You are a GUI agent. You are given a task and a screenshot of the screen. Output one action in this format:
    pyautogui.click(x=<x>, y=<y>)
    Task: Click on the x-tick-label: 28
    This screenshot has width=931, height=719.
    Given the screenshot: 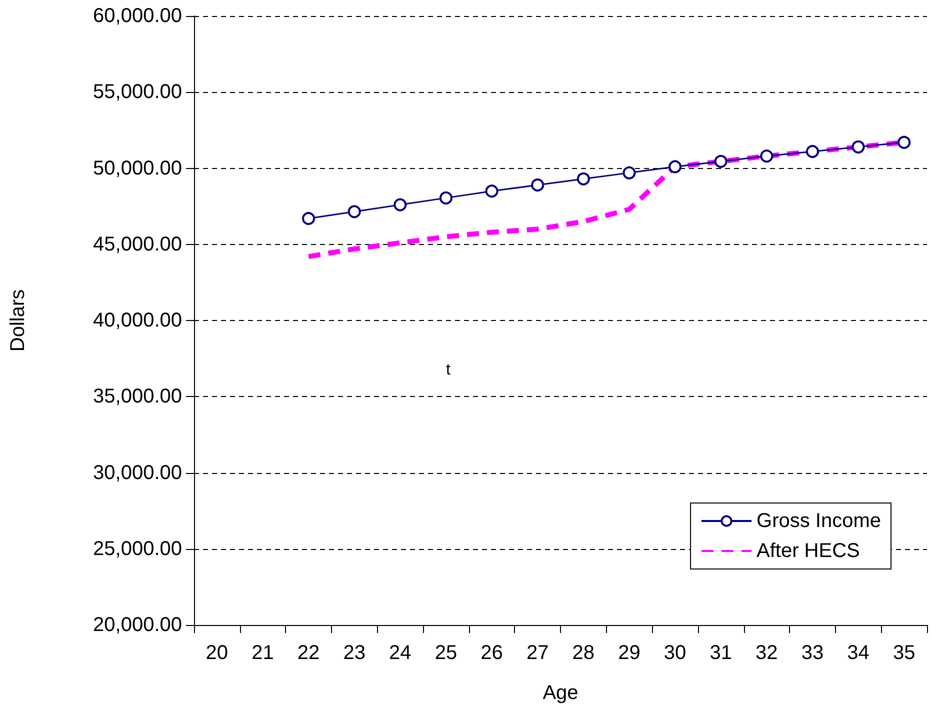 What is the action you would take?
    pyautogui.click(x=583, y=653)
    